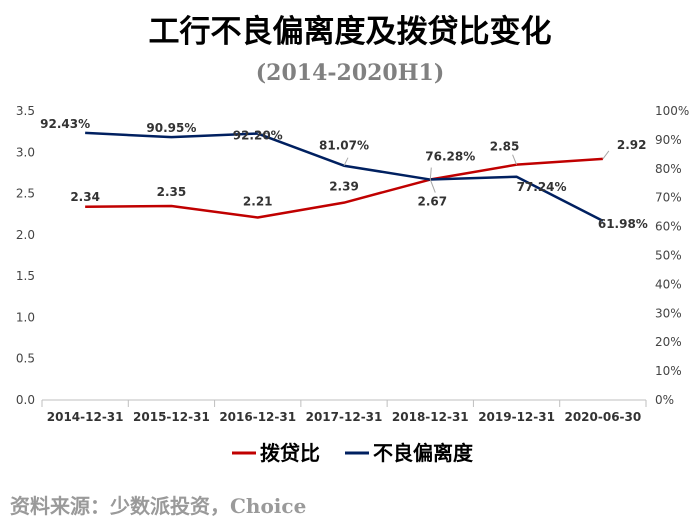 The height and width of the screenshot is (525, 700). Describe the element at coordinates (258, 136) in the screenshot. I see `data-label: 92.20%` at that location.